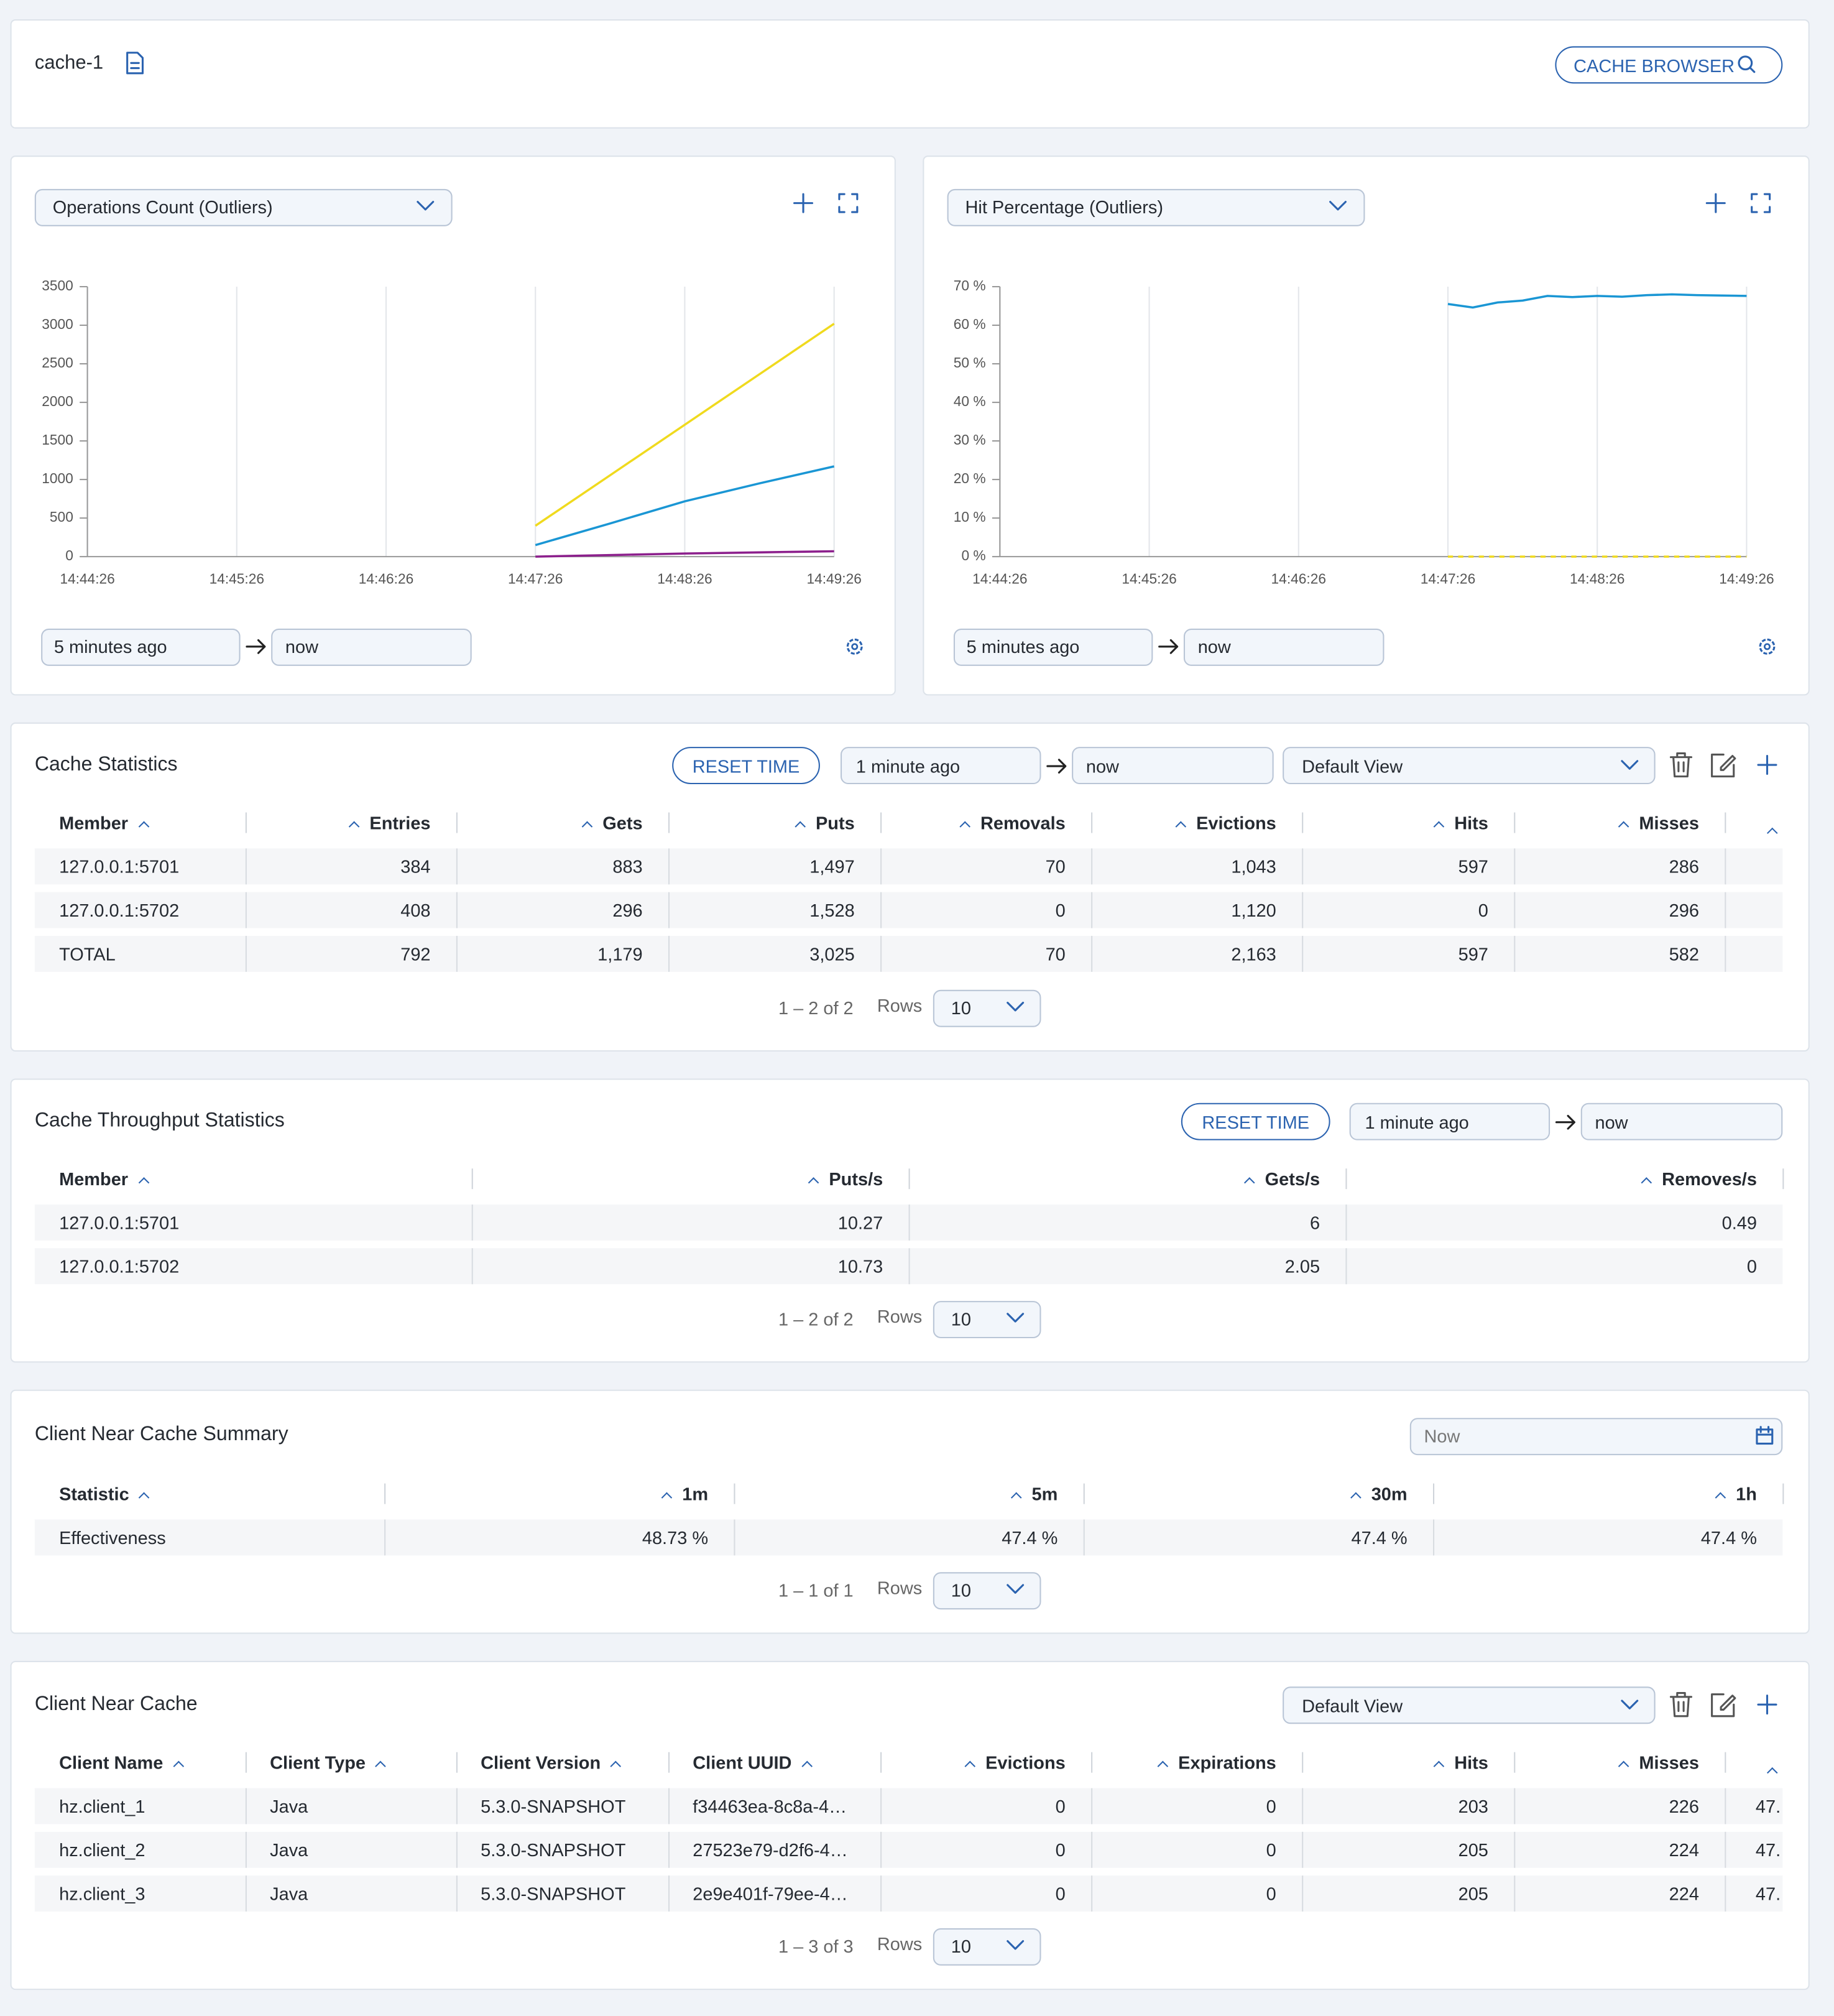 Image resolution: width=1834 pixels, height=2016 pixels. What do you see at coordinates (120, 1763) in the screenshot?
I see `column-header: Client Name` at bounding box center [120, 1763].